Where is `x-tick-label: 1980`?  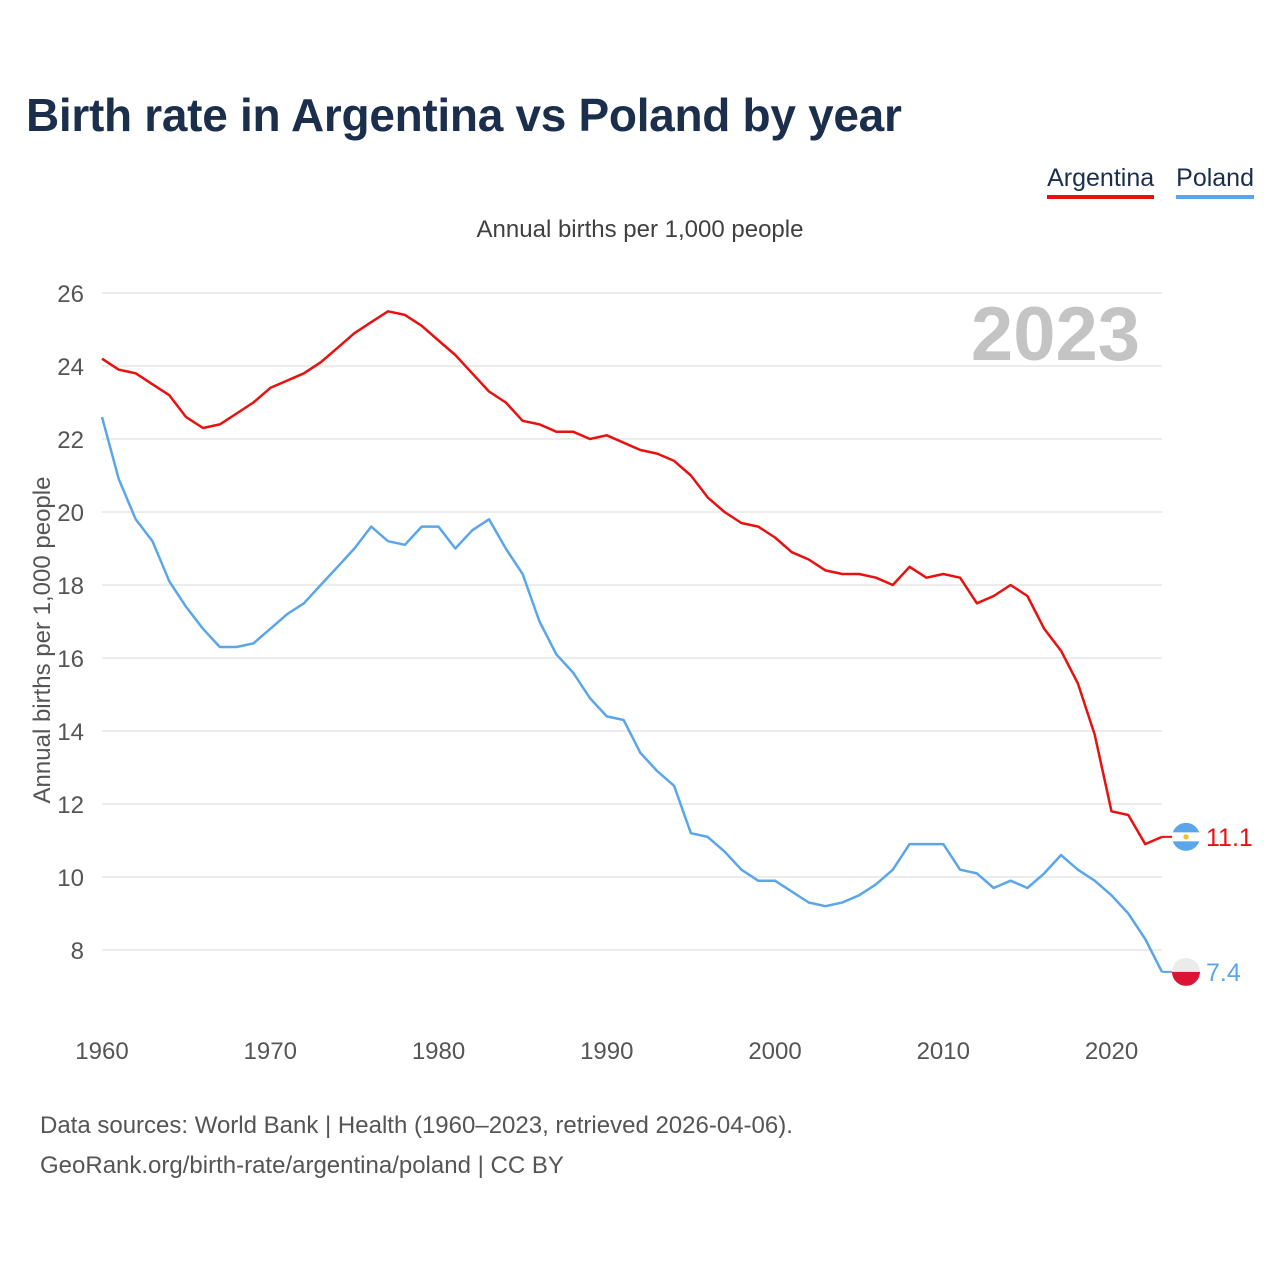
x-tick-label: 1980 is located at coordinates (438, 1051).